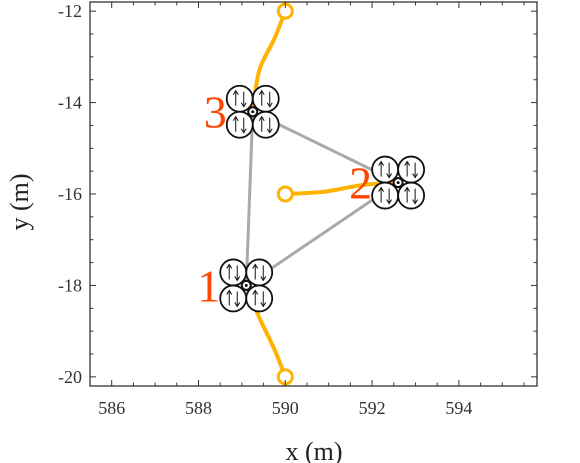 The height and width of the screenshot is (463, 580). I want to click on drone-label-1: 1, so click(208, 285).